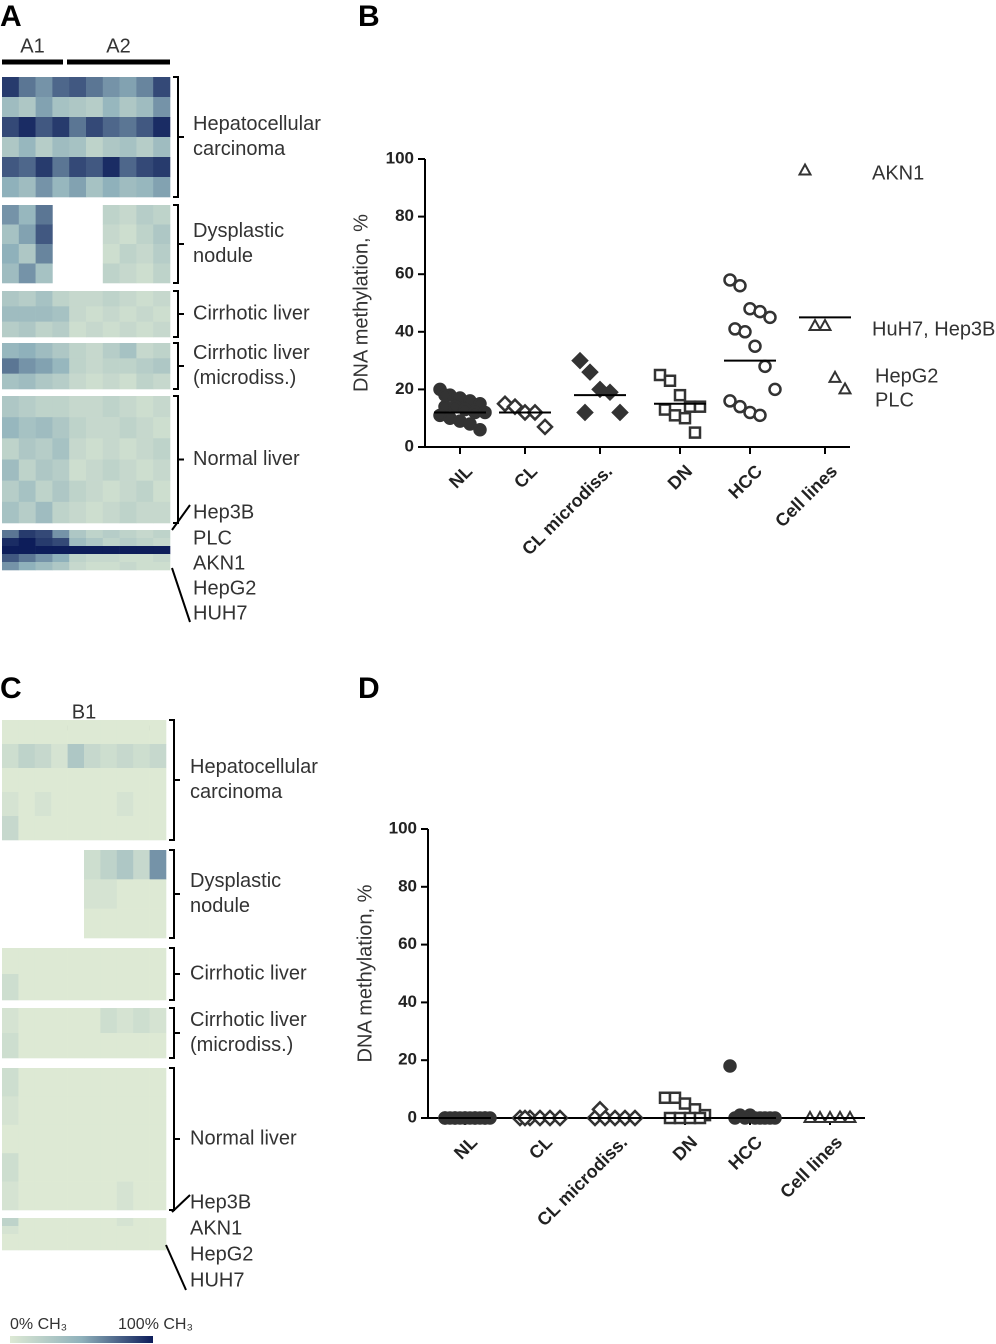 The width and height of the screenshot is (996, 1344). I want to click on y-tick-label: 80, so click(407, 885).